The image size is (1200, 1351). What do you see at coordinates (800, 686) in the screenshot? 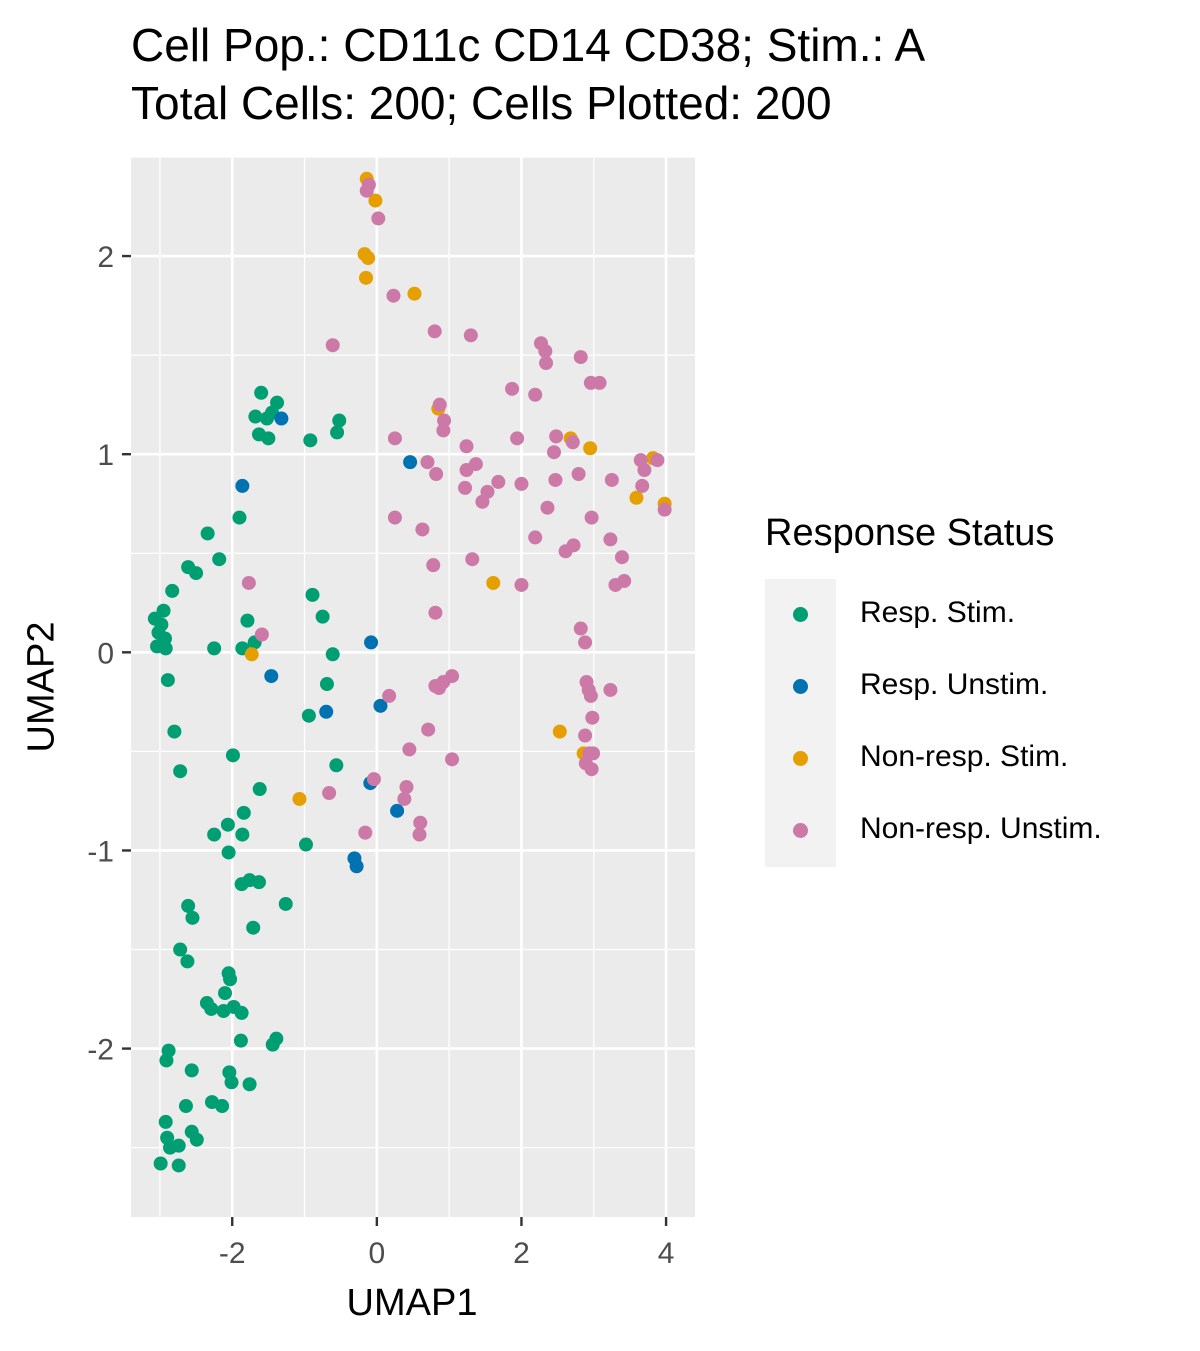
I see `legend-dot-resp-unstim` at bounding box center [800, 686].